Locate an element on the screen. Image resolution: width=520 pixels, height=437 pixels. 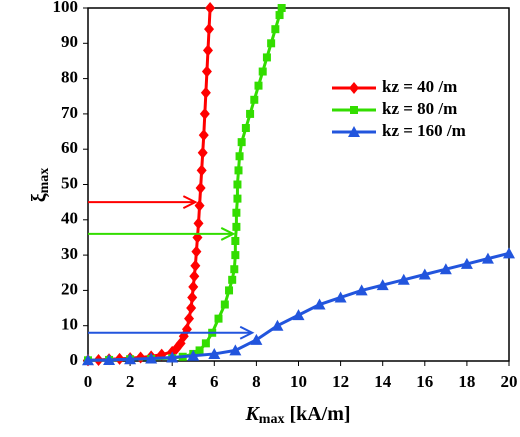
x-tick-label: 18 is located at coordinates (466, 381).